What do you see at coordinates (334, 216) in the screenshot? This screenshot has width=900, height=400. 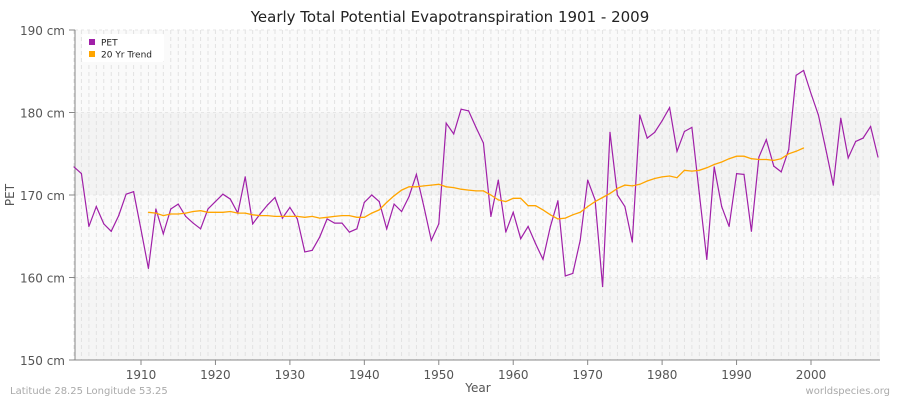 I see `trend-point-1936` at bounding box center [334, 216].